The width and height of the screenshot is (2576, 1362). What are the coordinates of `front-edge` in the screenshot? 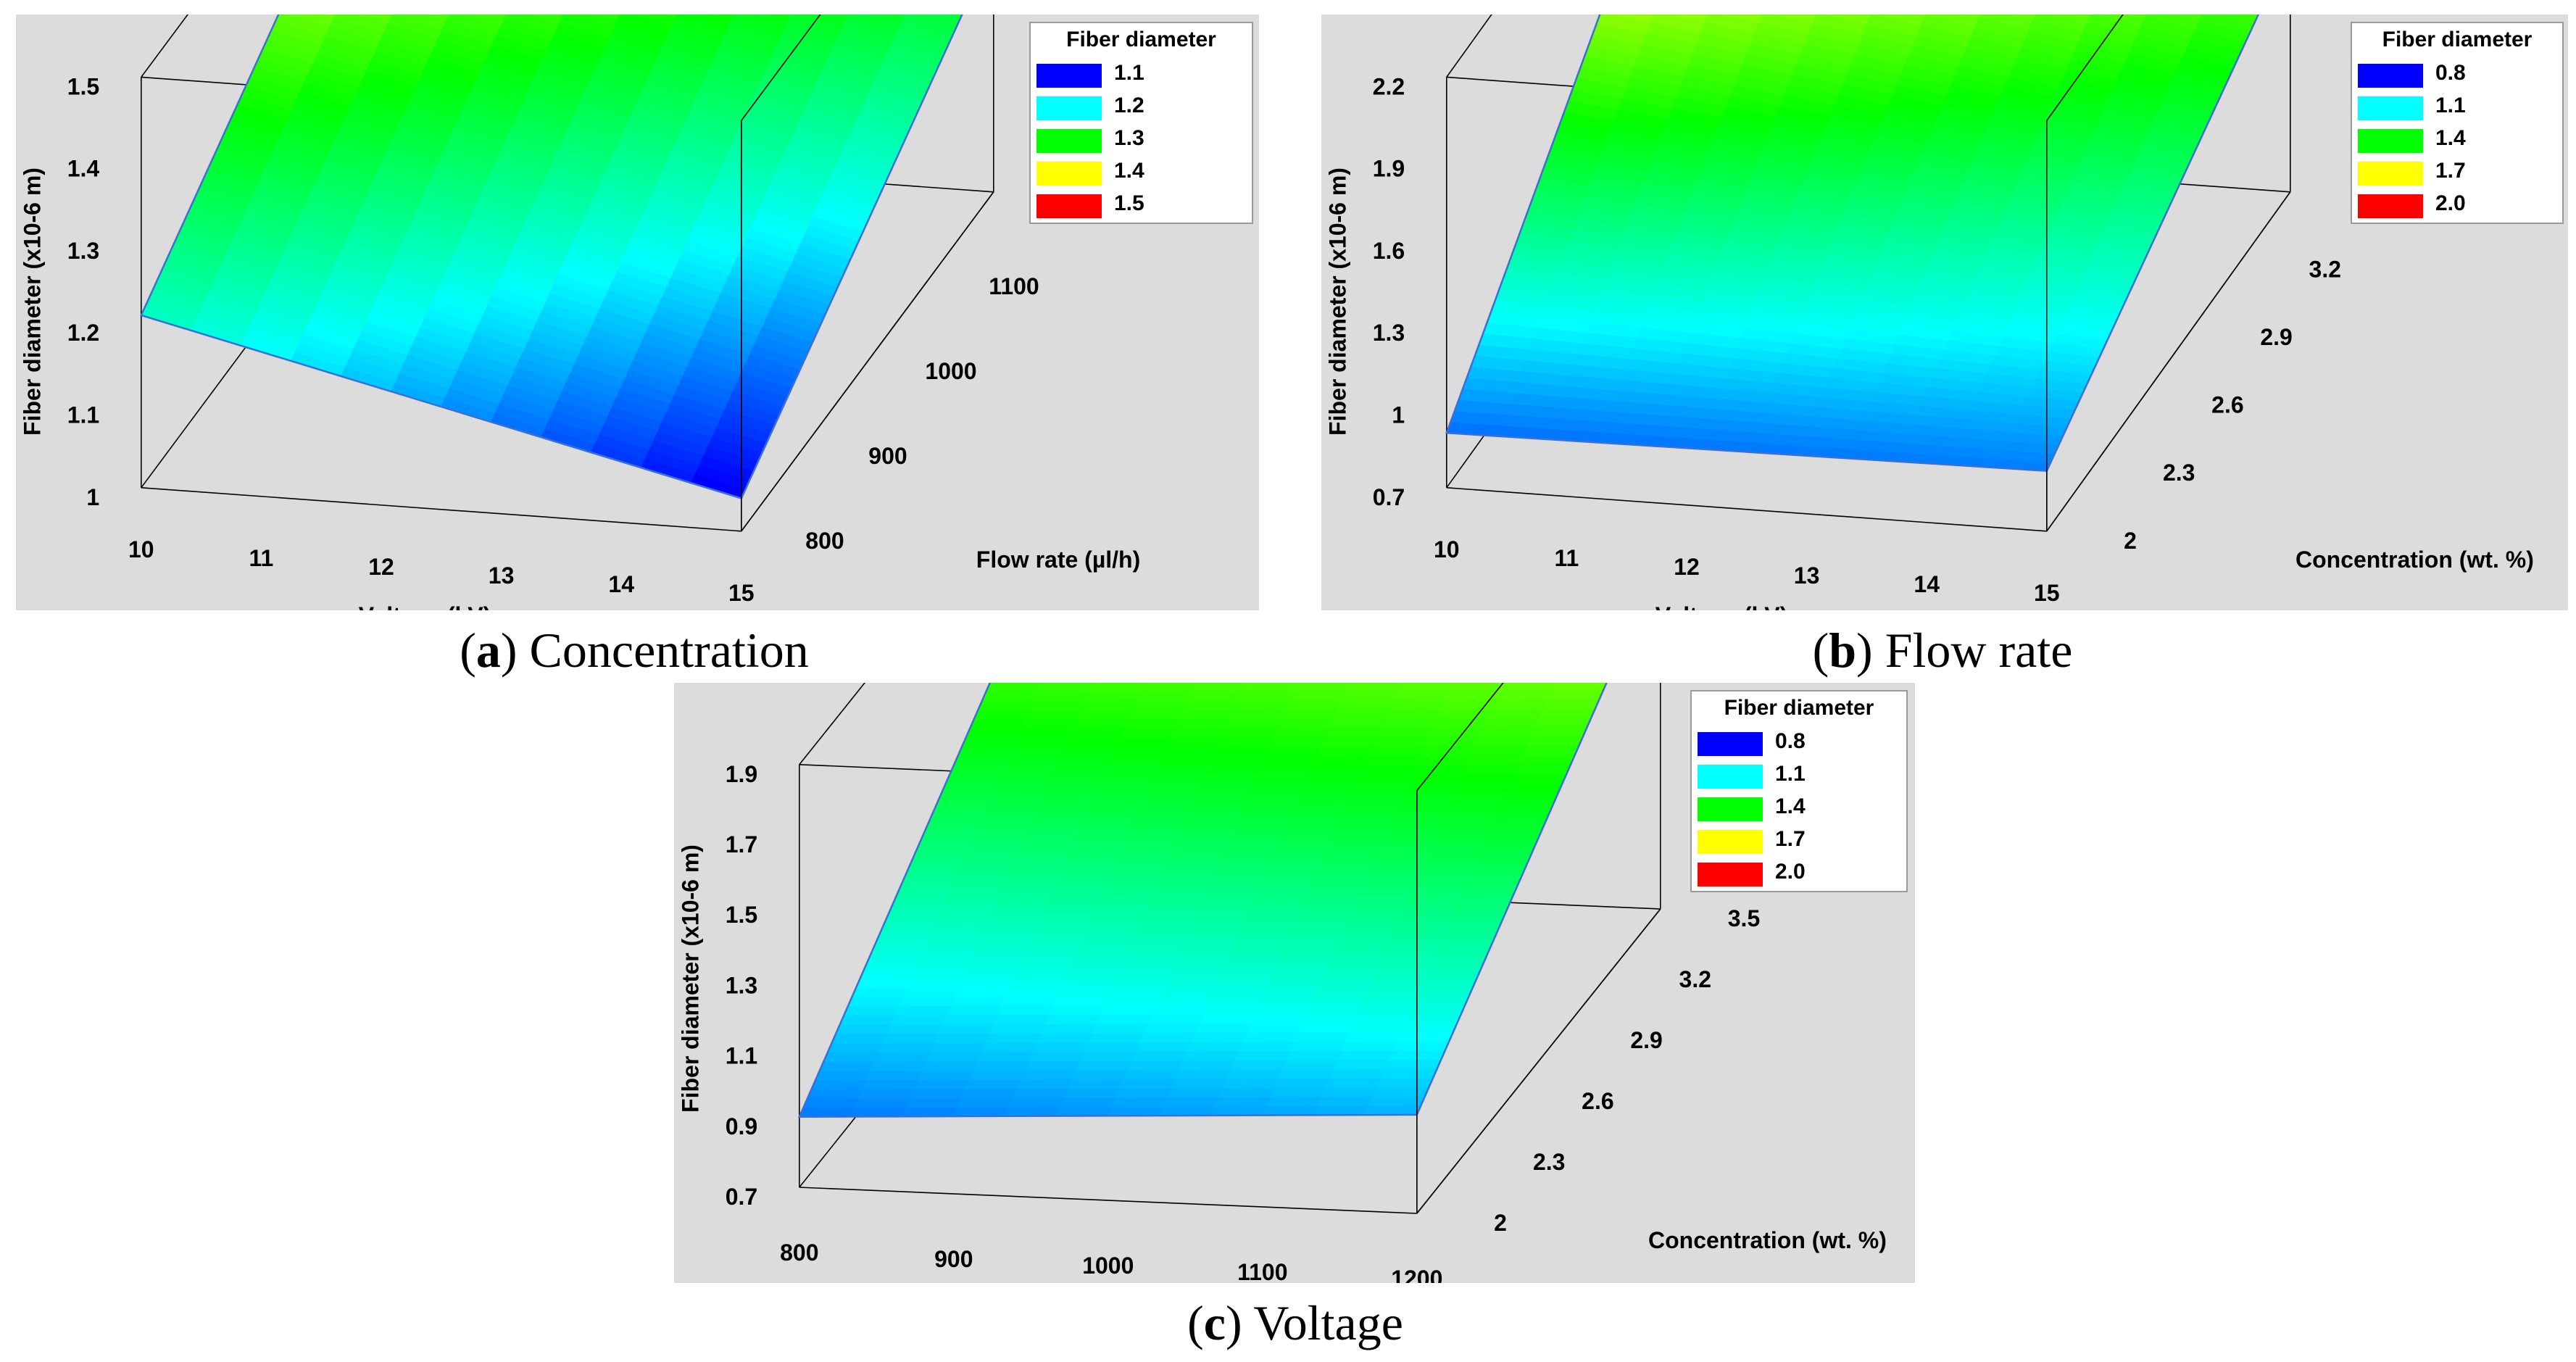 It's located at (2085, 67).